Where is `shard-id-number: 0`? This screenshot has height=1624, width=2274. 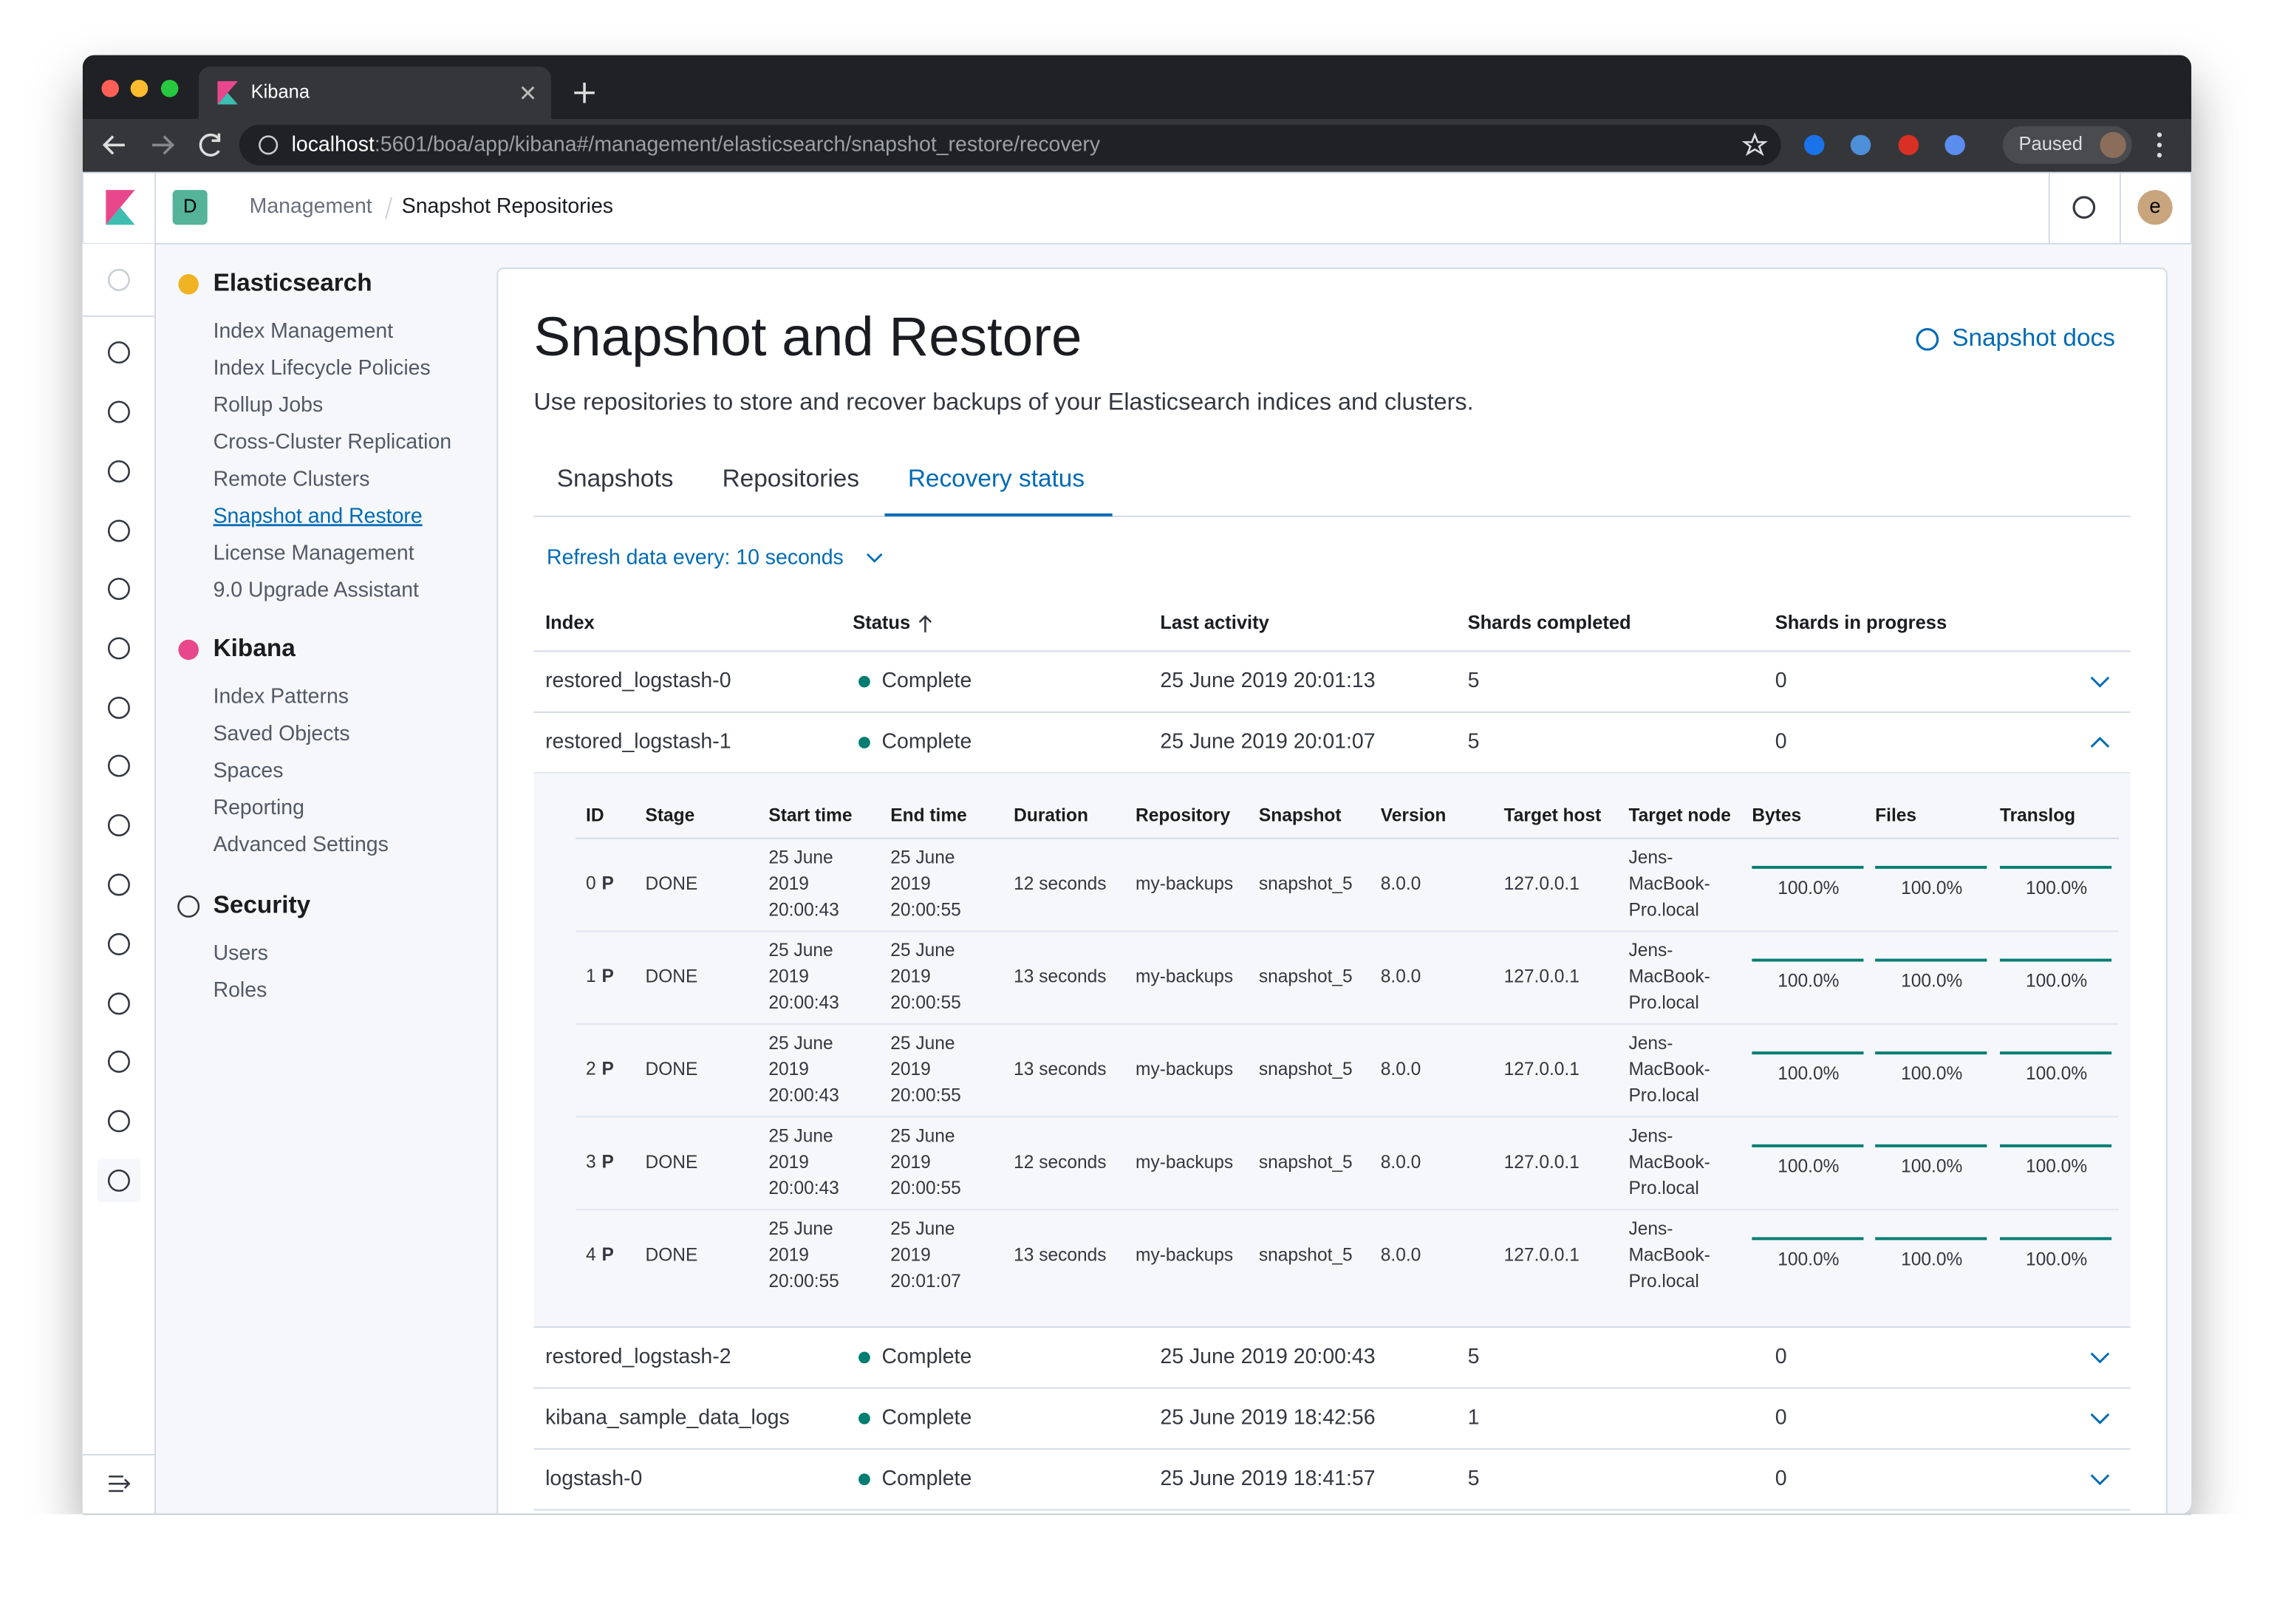 shard-id-number: 0 is located at coordinates (591, 884).